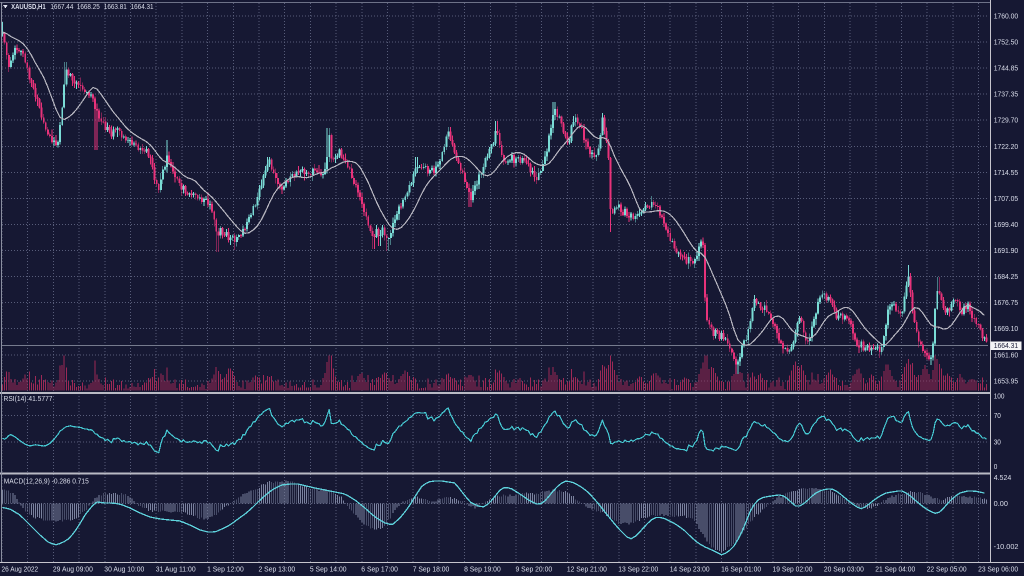  Describe the element at coordinates (998, 568) in the screenshot. I see `svg-text: 23 Sep 06:00` at that location.